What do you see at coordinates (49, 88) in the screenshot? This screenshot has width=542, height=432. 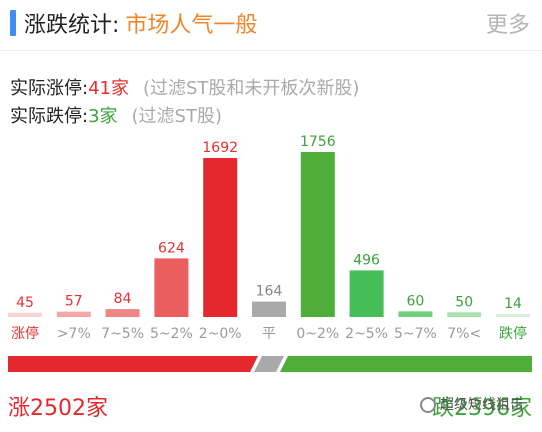 I see `limit-up-label: 实际涨停:` at bounding box center [49, 88].